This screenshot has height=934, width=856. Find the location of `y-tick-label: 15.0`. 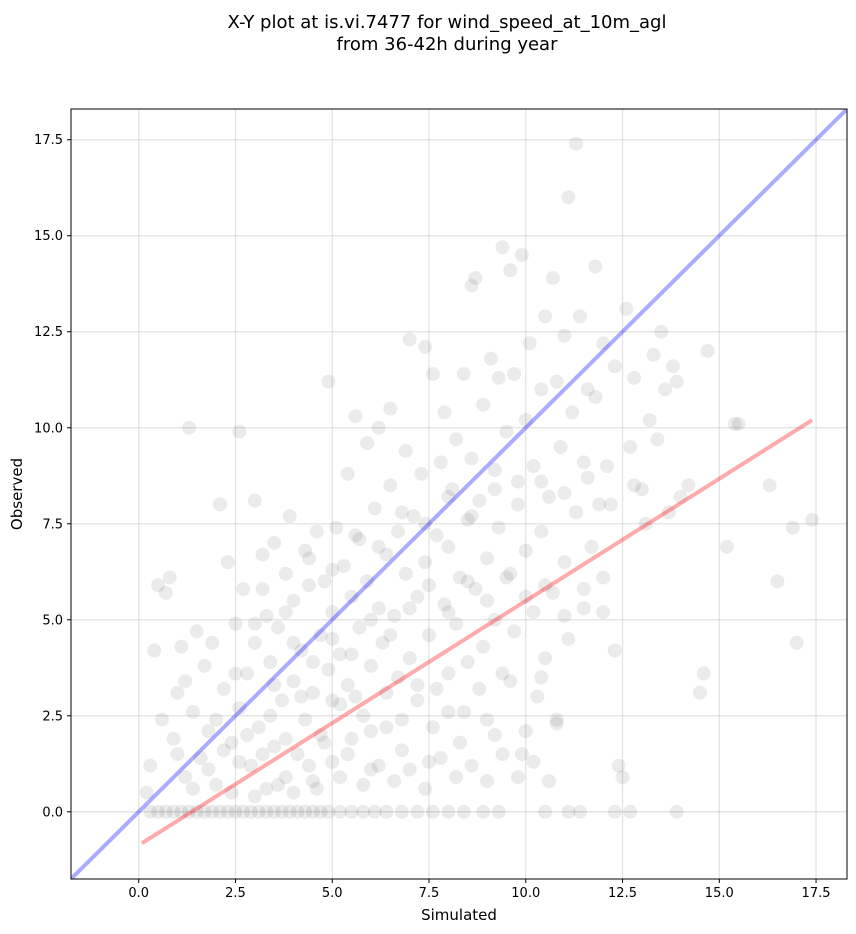

y-tick-label: 15.0 is located at coordinates (48, 236).